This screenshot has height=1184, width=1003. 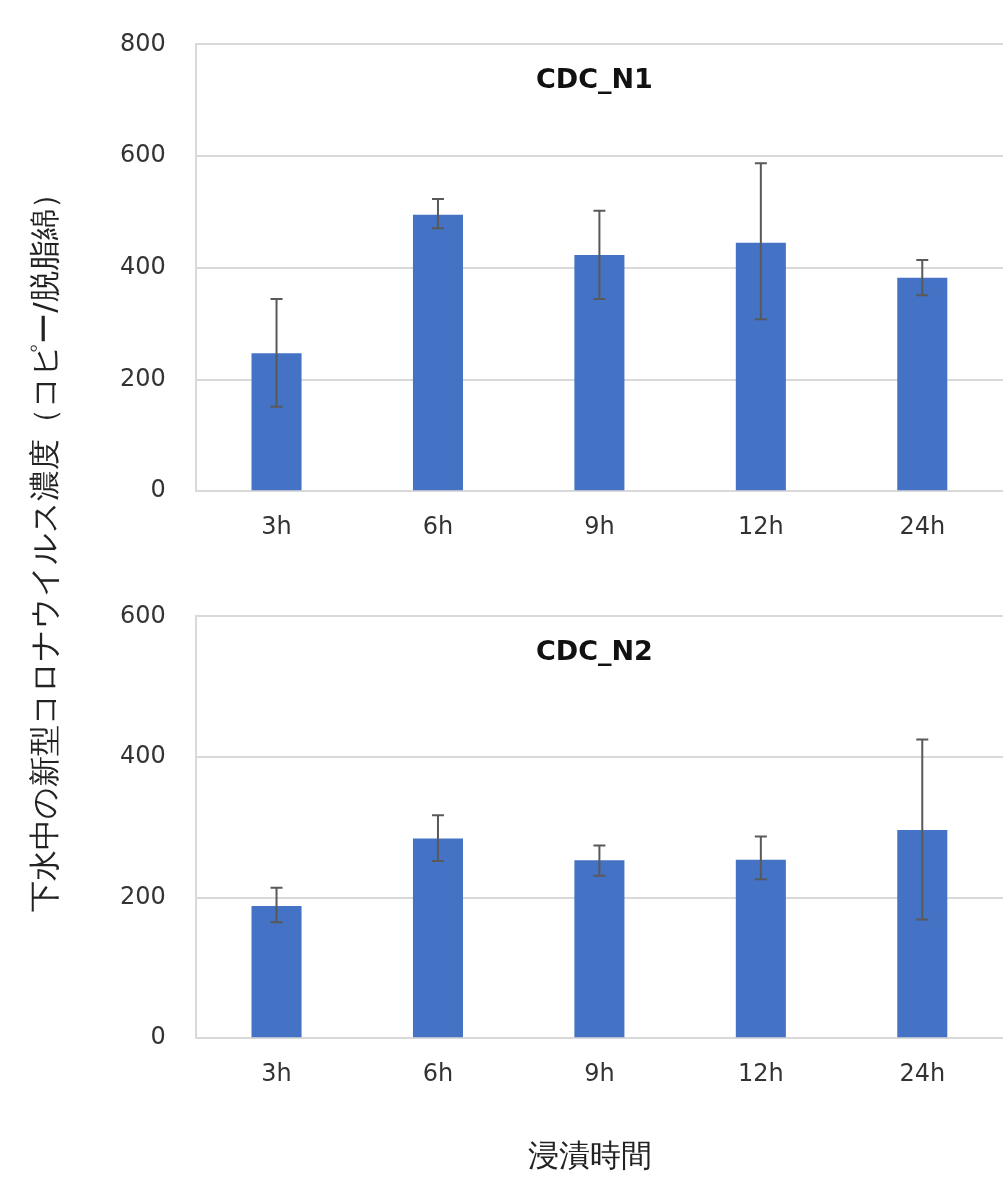 What do you see at coordinates (143, 42) in the screenshot?
I see `y-tick-label: 800` at bounding box center [143, 42].